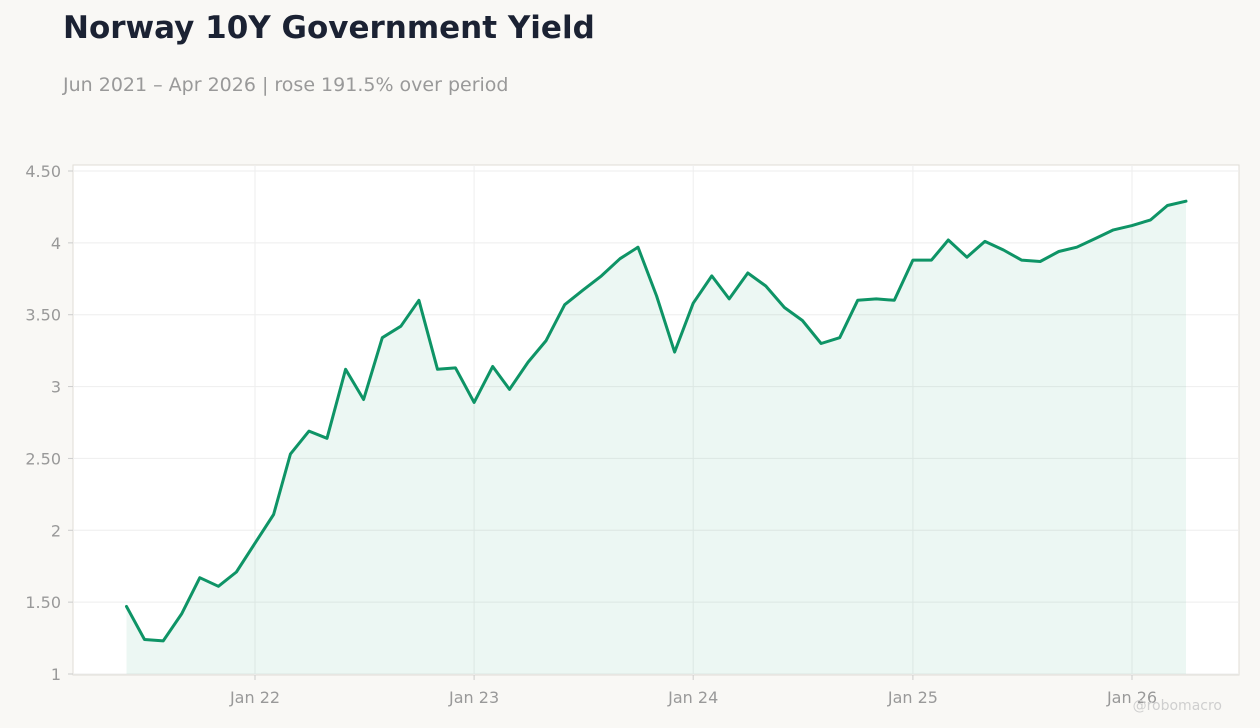 Image resolution: width=1260 pixels, height=728 pixels. What do you see at coordinates (473, 697) in the screenshot?
I see `x-tick-label: Jan 23` at bounding box center [473, 697].